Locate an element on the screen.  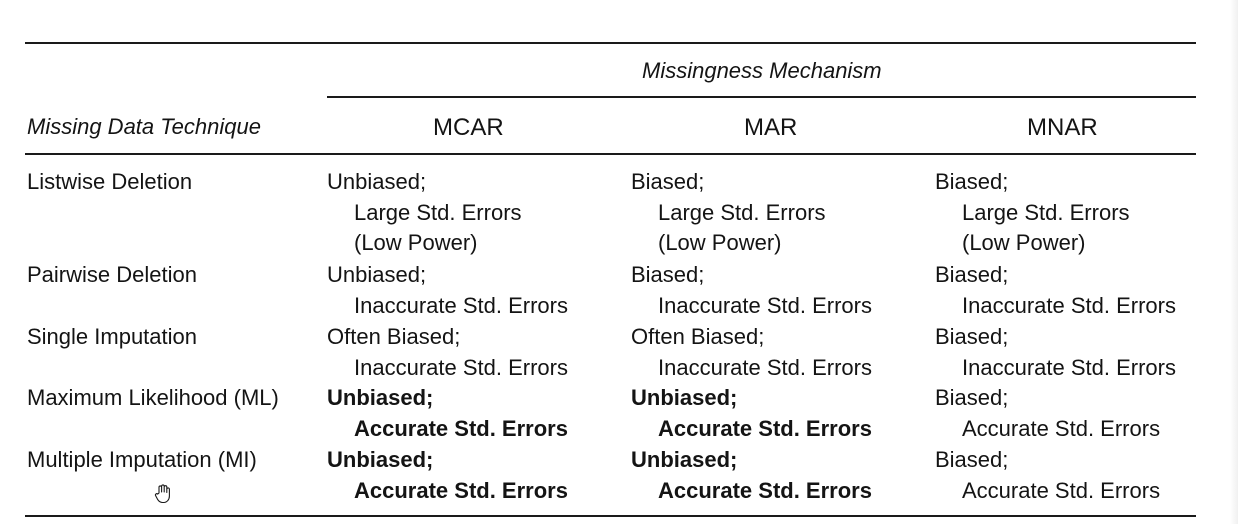
column-header-mcar: MCAR is located at coordinates (468, 127).